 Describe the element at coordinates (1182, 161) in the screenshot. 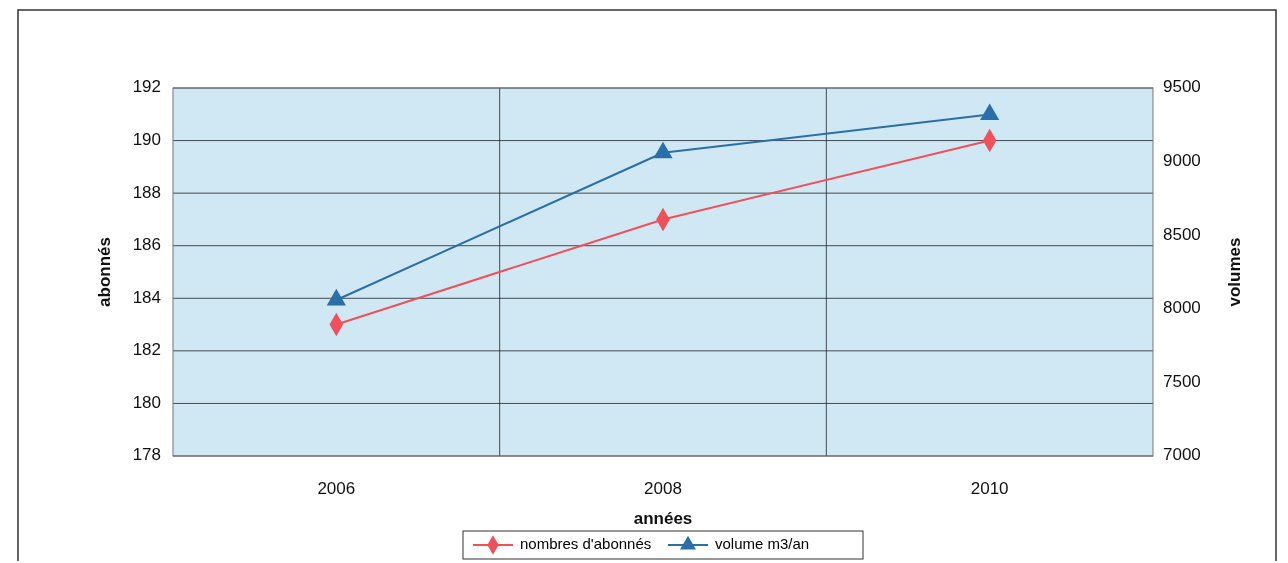

I see `y2-tick-label: 9000` at that location.